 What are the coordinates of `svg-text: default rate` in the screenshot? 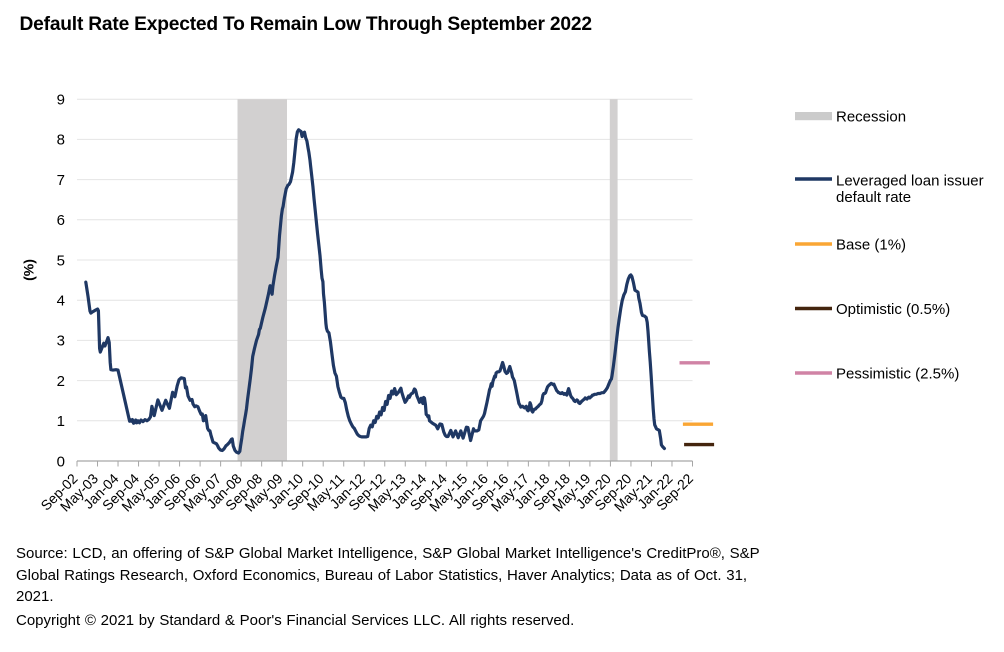 It's located at (873, 197).